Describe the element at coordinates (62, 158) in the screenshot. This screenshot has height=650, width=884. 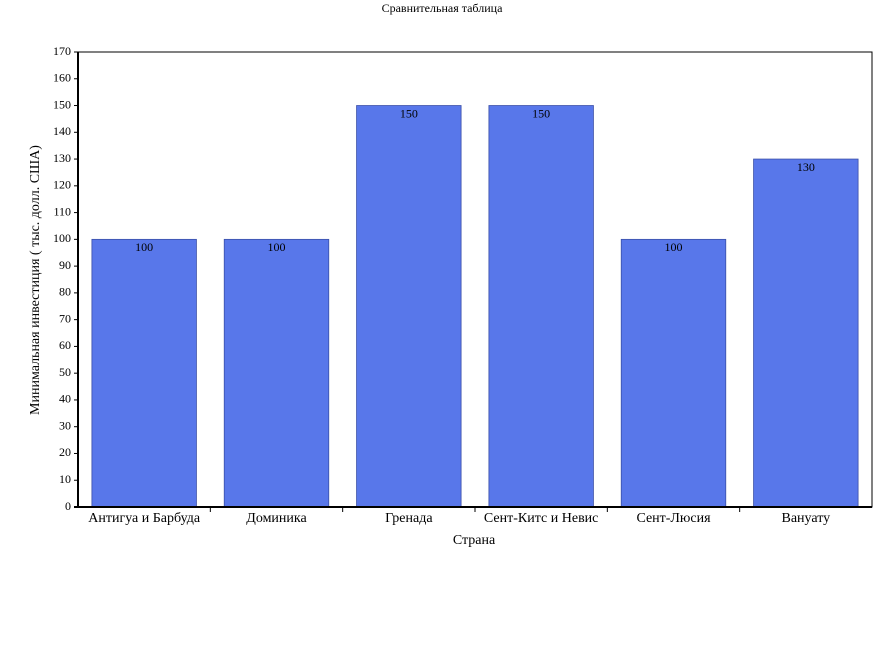
I see `y-tick-label: 130` at that location.